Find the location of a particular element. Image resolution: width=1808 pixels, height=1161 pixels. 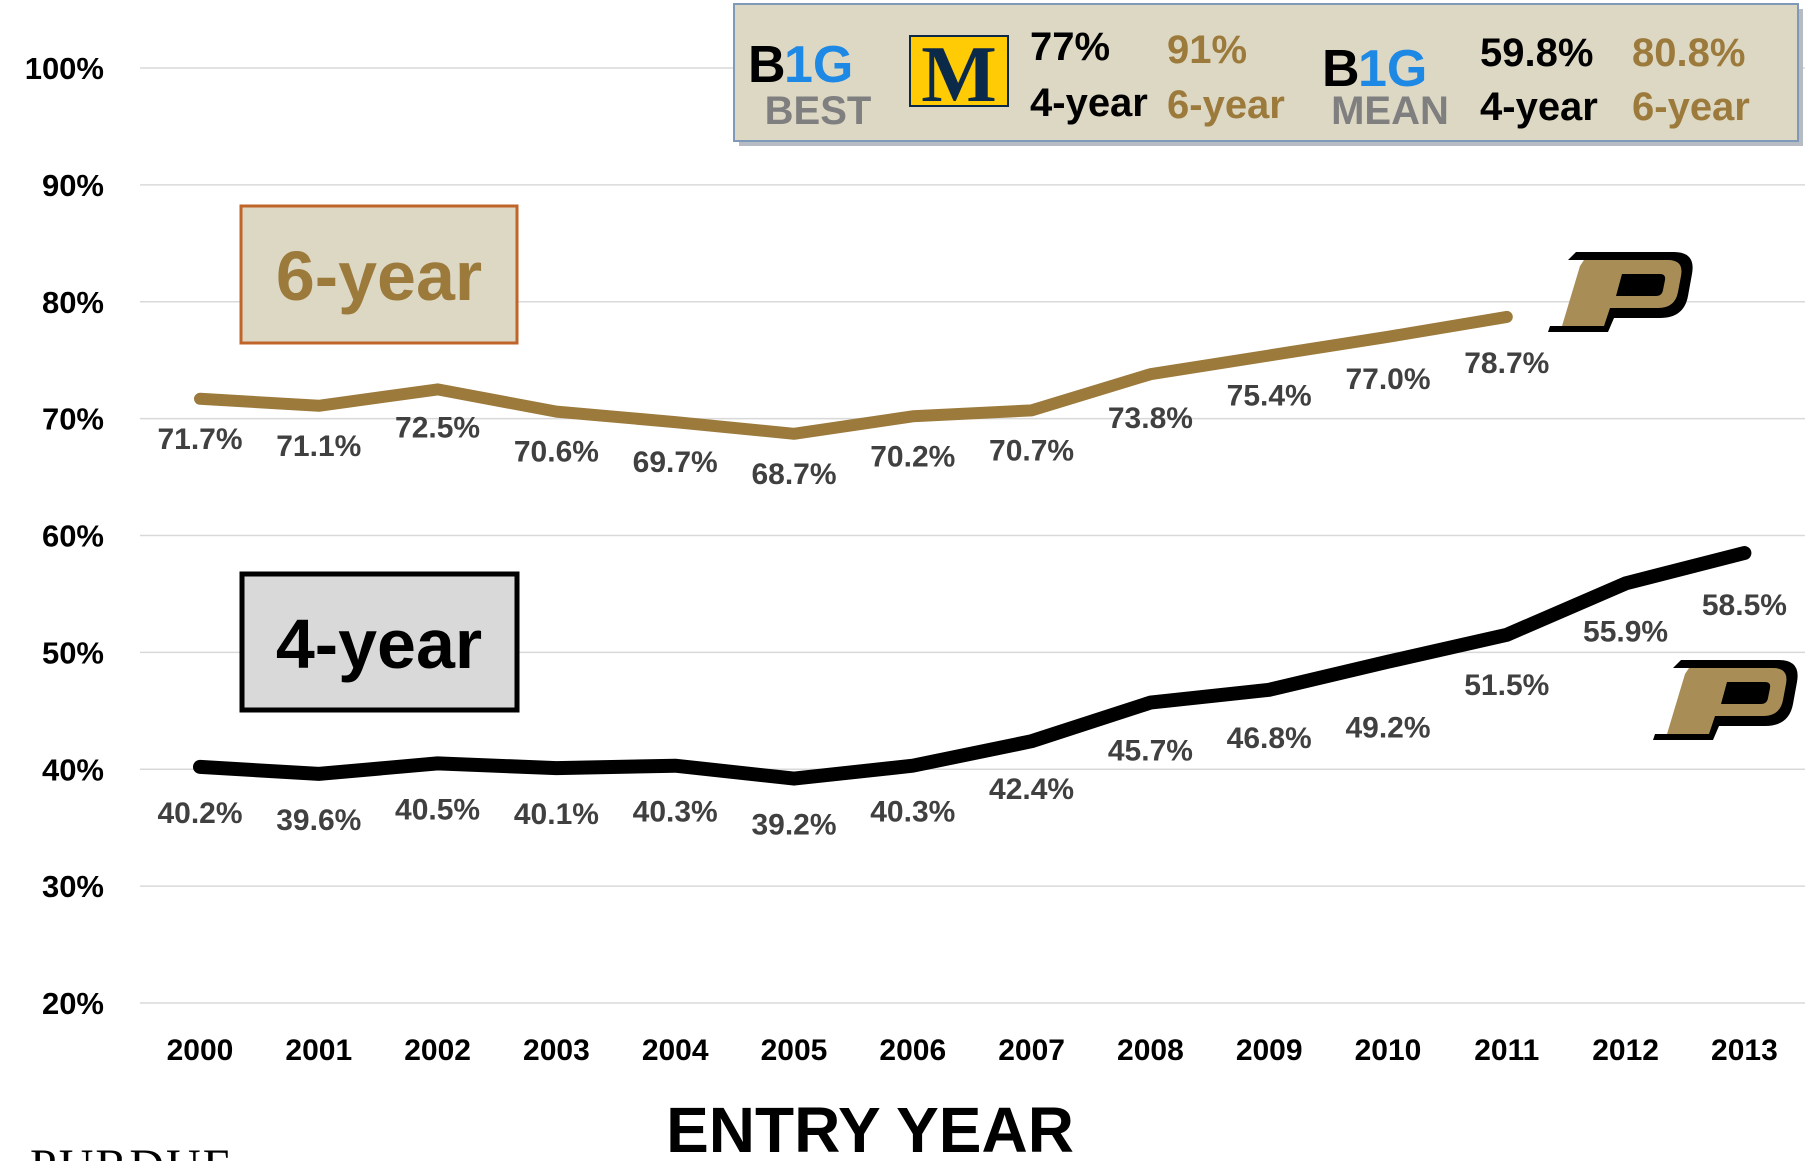

data-label-six-year: 75.4% is located at coordinates (1269, 396).